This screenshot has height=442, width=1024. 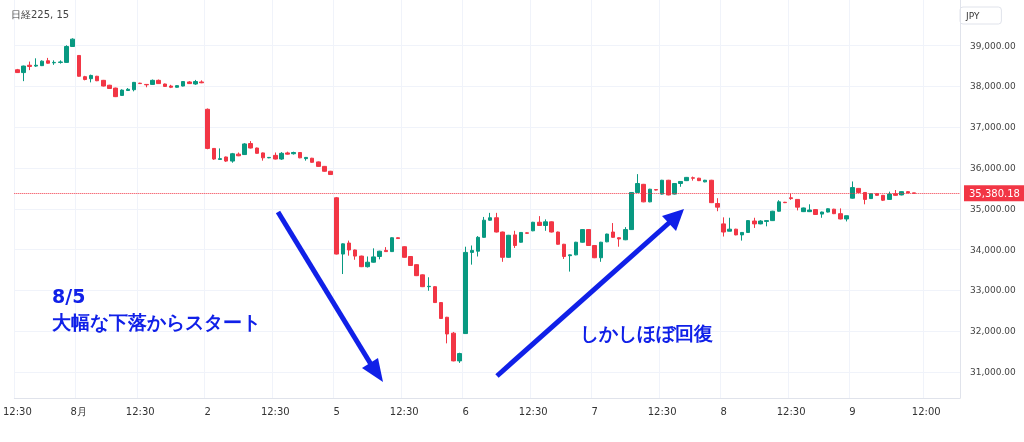 I want to click on y-tick-label: 33,000.00, so click(x=993, y=290).